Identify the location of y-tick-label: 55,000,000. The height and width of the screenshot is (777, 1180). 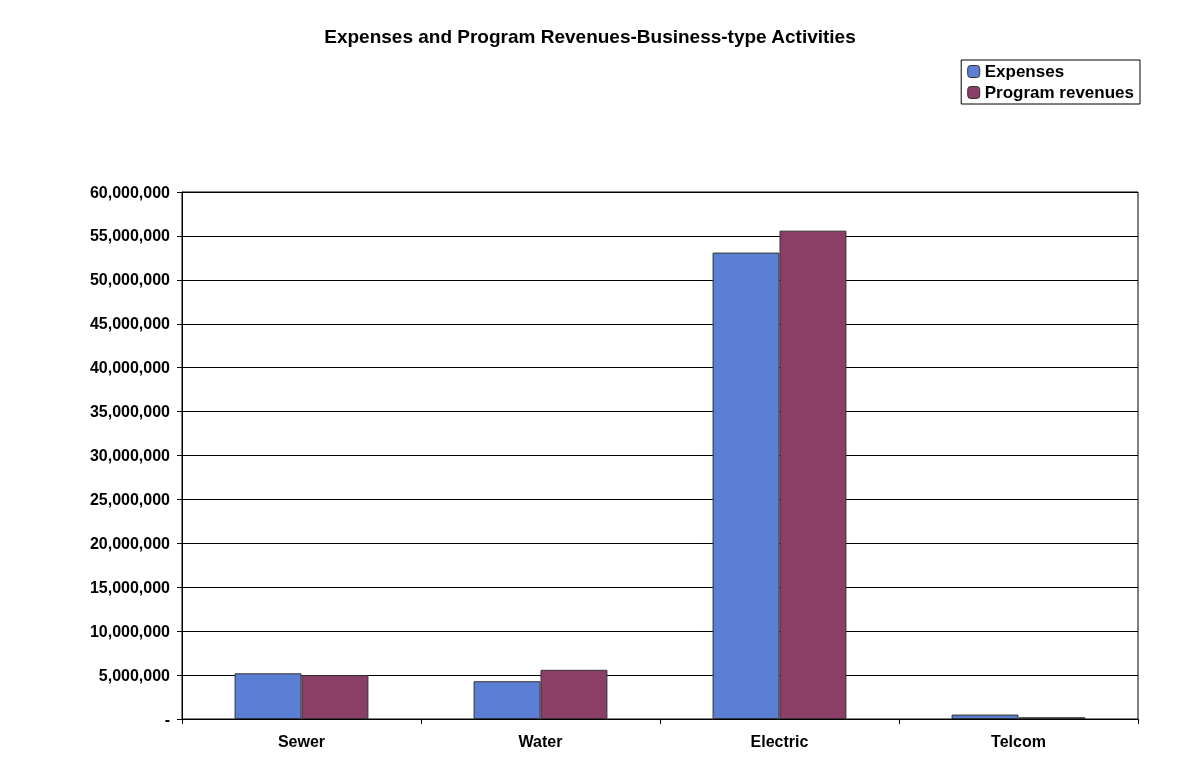
(130, 236).